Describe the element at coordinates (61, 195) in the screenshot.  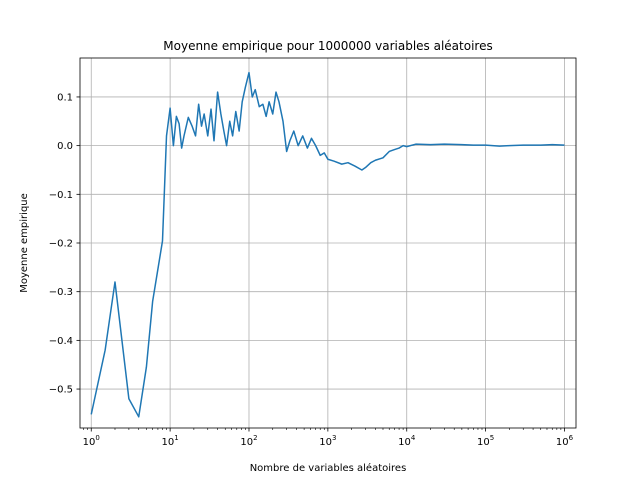
I see `y-tick-label: −0.1` at that location.